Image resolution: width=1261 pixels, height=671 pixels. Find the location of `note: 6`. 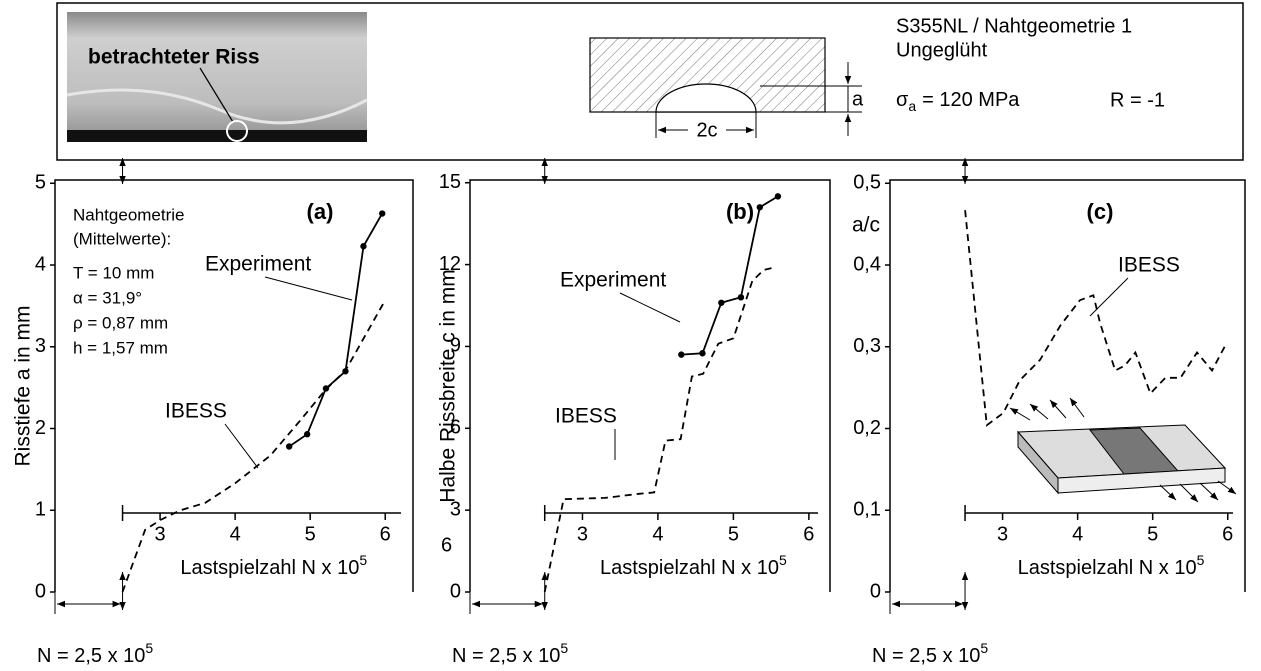

note: 6 is located at coordinates (446, 545).